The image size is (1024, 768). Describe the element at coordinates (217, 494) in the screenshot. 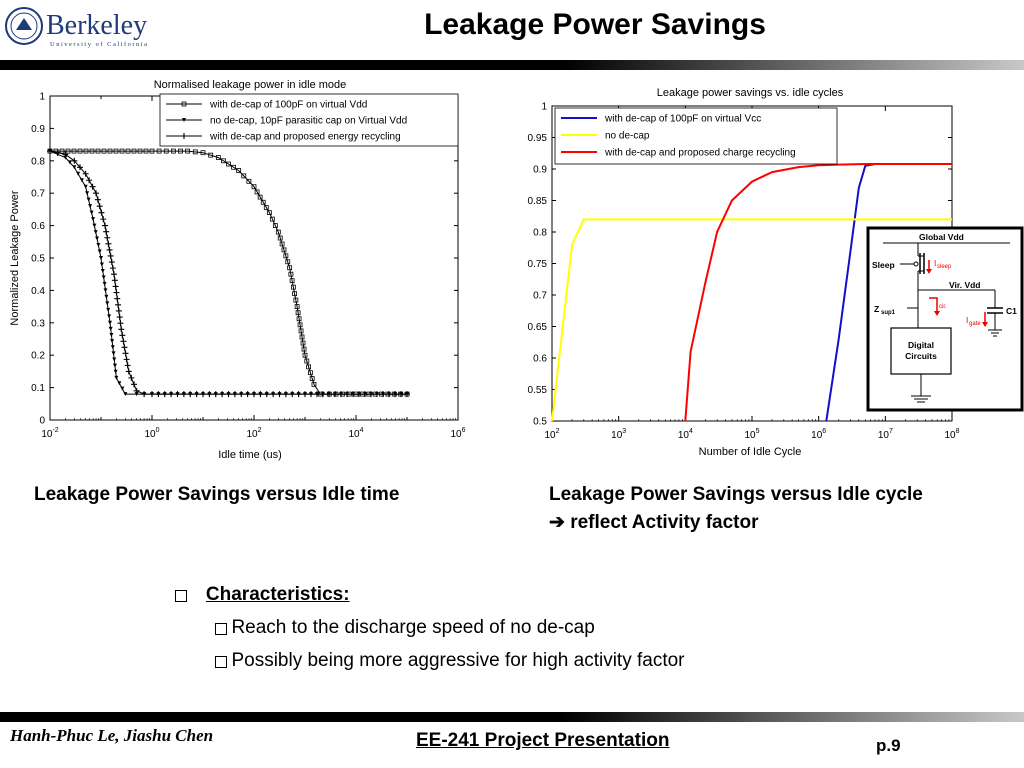

I see `caption-left: Leakage Power Savings versus Idle time` at that location.